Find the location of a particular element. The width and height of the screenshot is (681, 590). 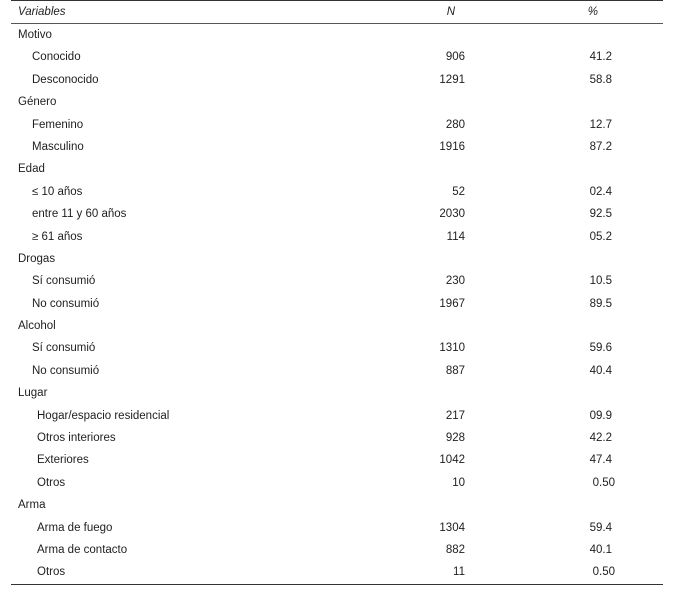

group-row: Alcohol is located at coordinates (337, 326).